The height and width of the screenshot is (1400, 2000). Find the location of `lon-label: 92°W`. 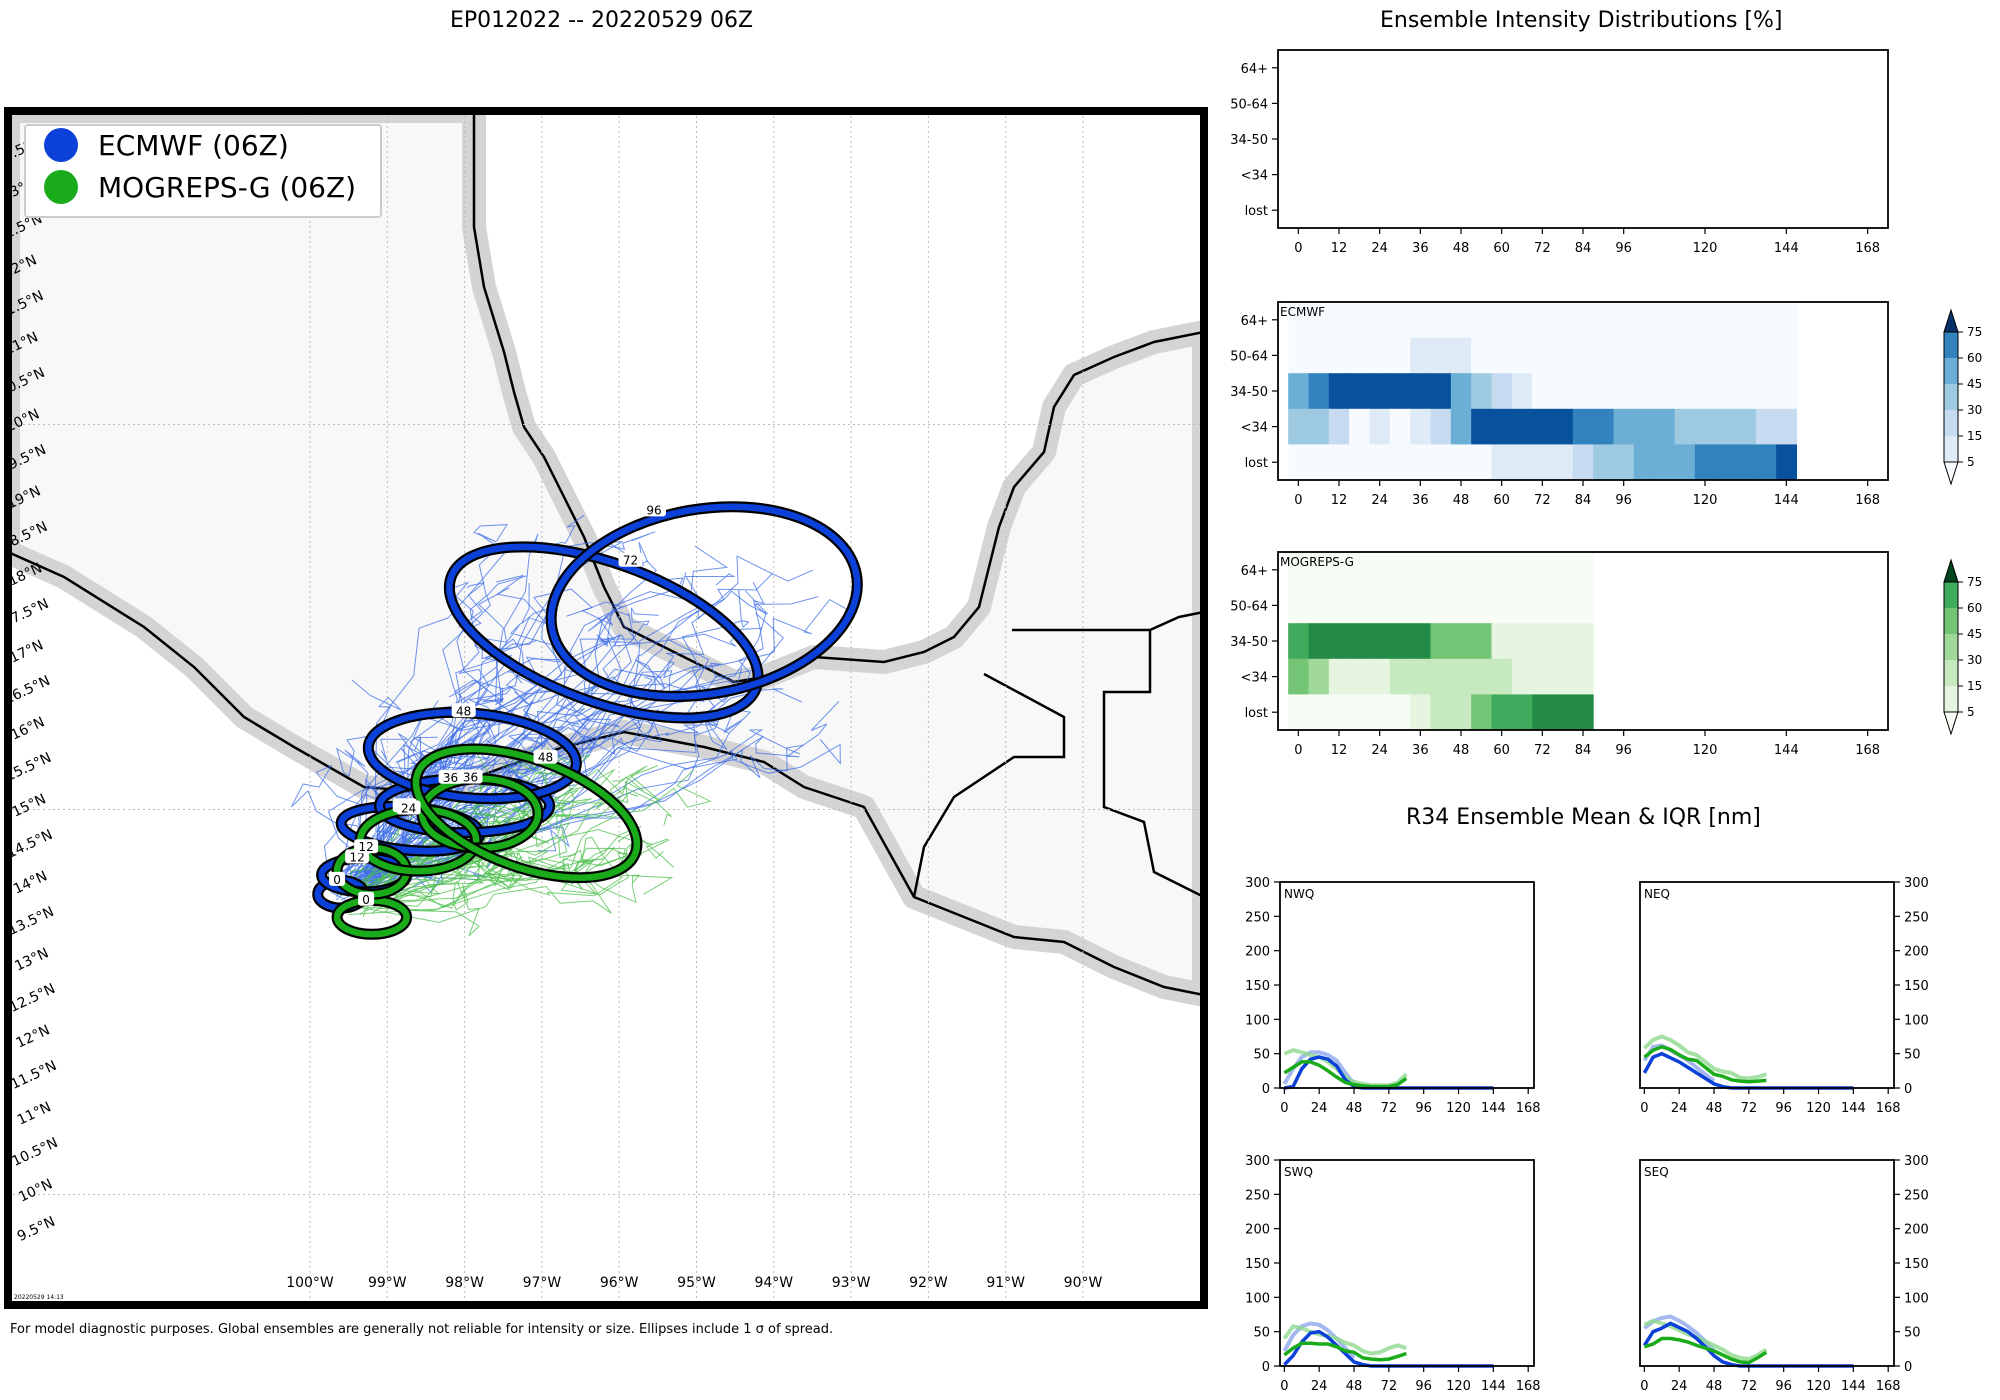

lon-label: 92°W is located at coordinates (928, 1283).